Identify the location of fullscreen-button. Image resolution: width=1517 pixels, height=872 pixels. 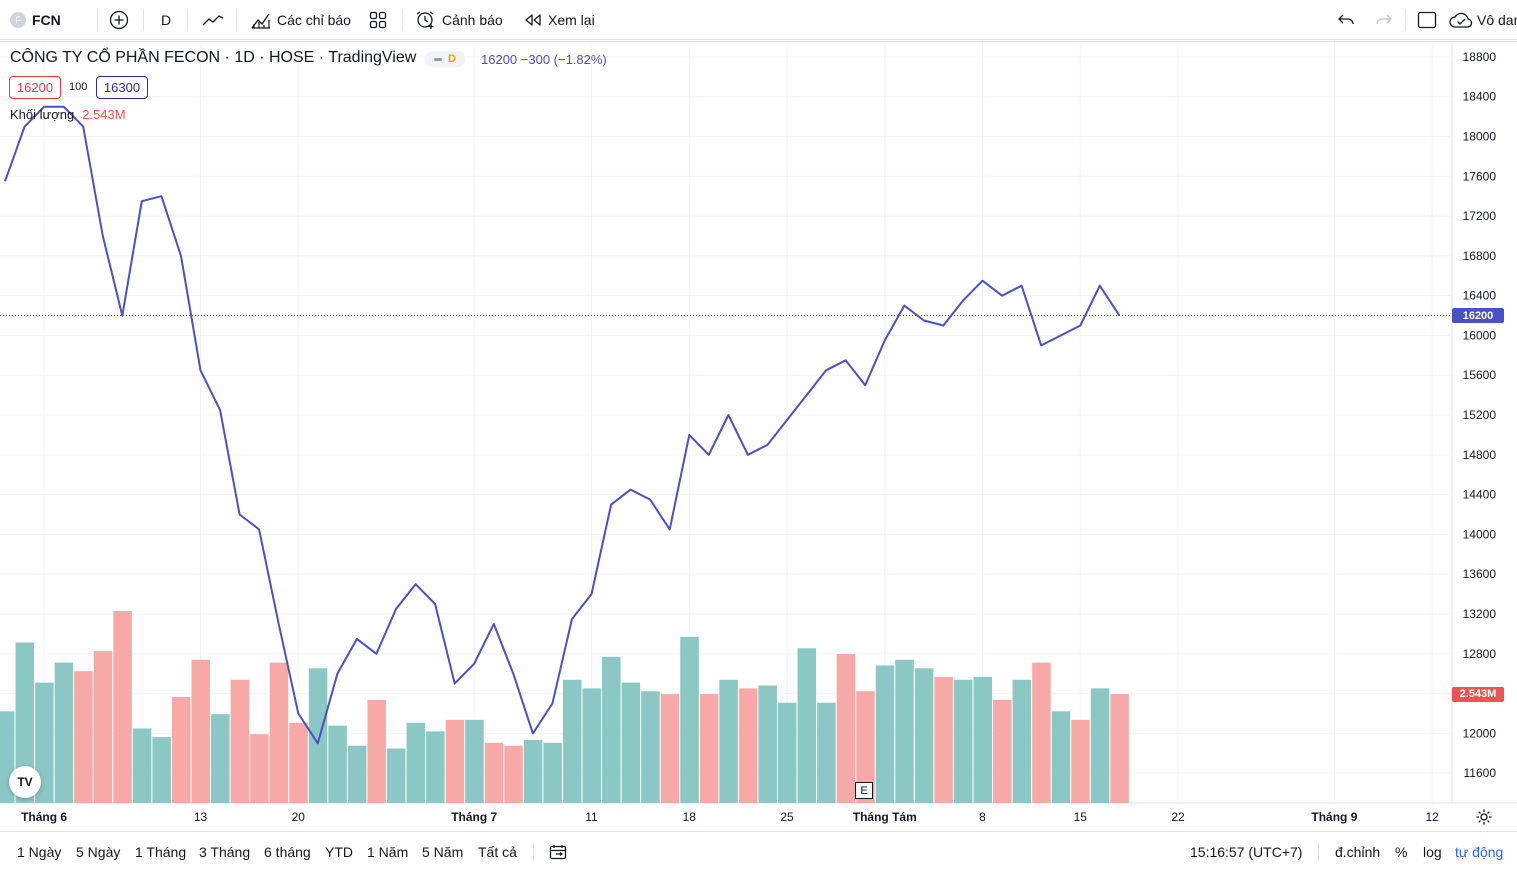
(1427, 20).